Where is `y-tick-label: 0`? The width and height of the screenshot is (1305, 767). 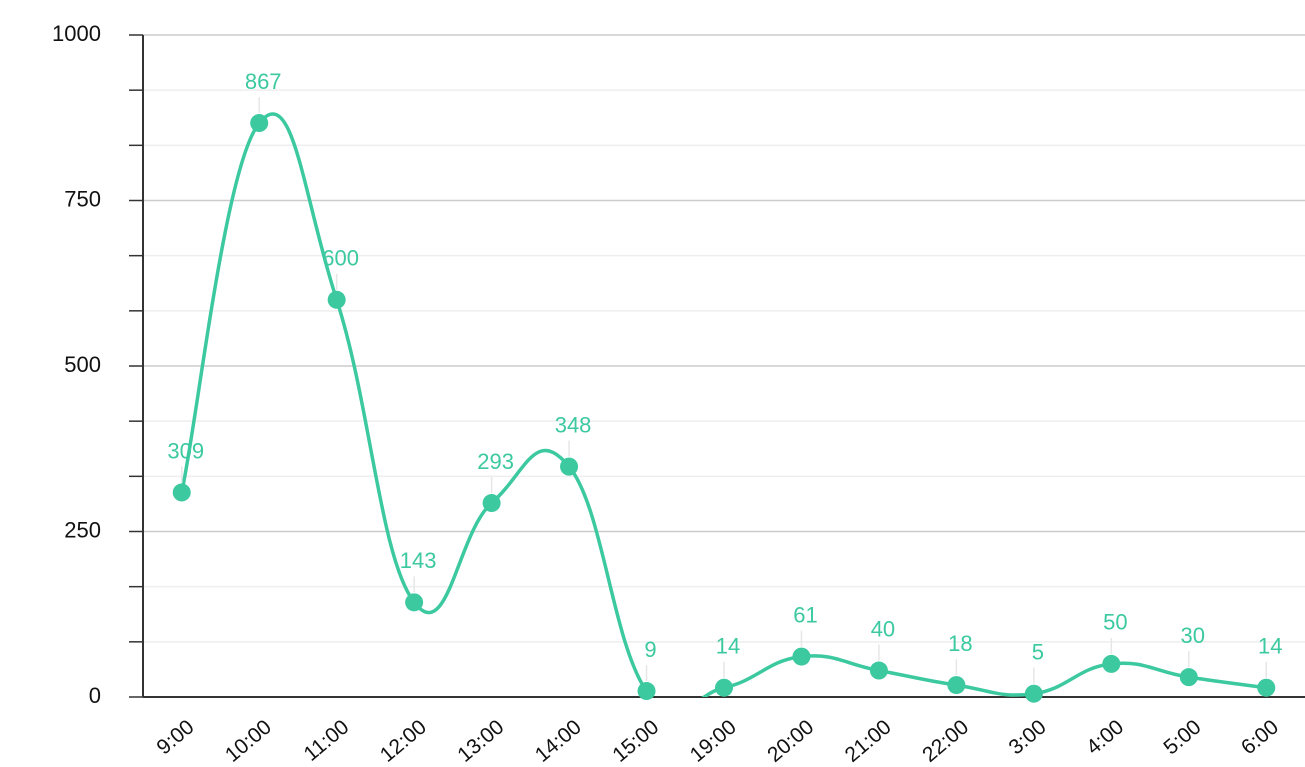
y-tick-label: 0 is located at coordinates (95, 695).